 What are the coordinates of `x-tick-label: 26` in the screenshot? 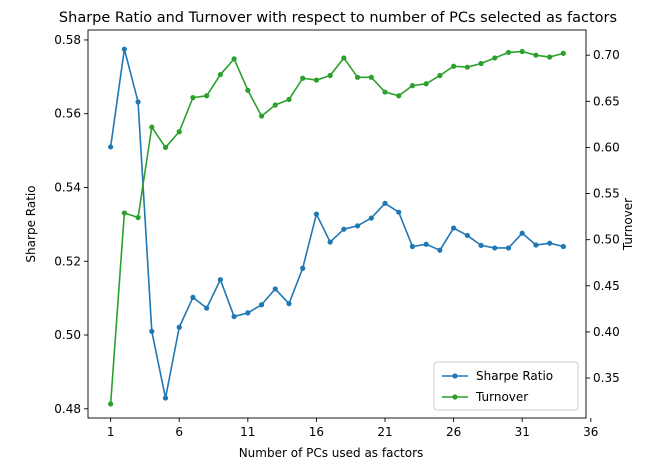 It's located at (453, 432).